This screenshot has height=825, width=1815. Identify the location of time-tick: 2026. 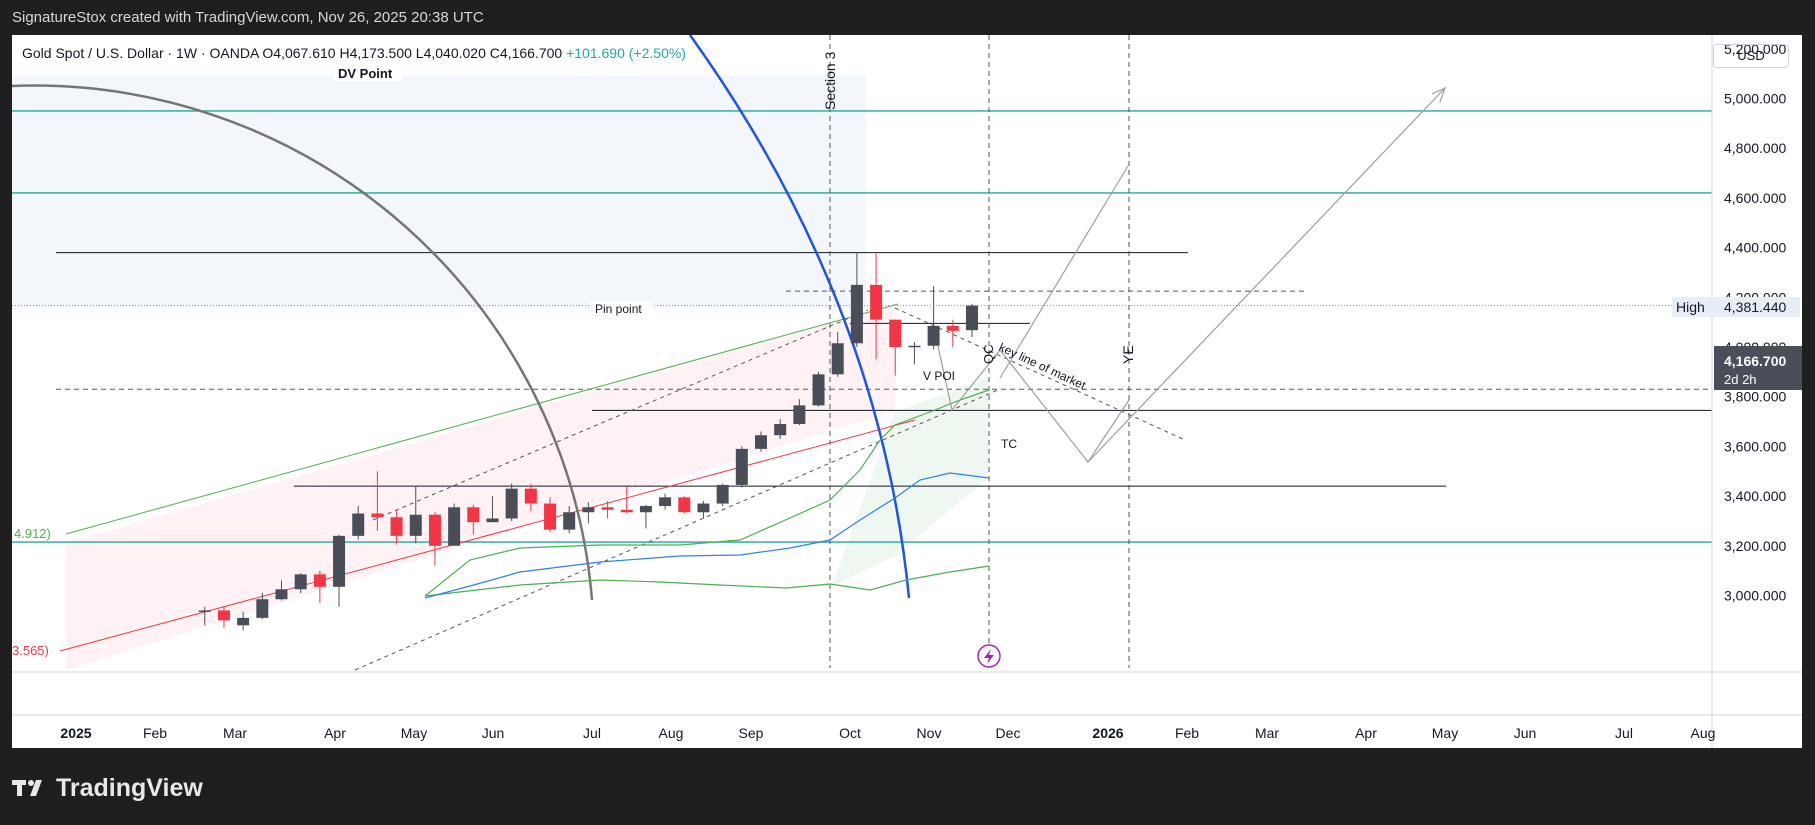
(1107, 733).